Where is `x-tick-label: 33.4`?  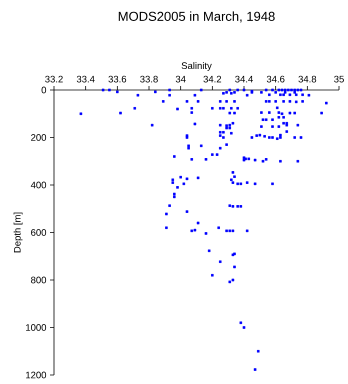
x-tick-label: 33.4 is located at coordinates (85, 79).